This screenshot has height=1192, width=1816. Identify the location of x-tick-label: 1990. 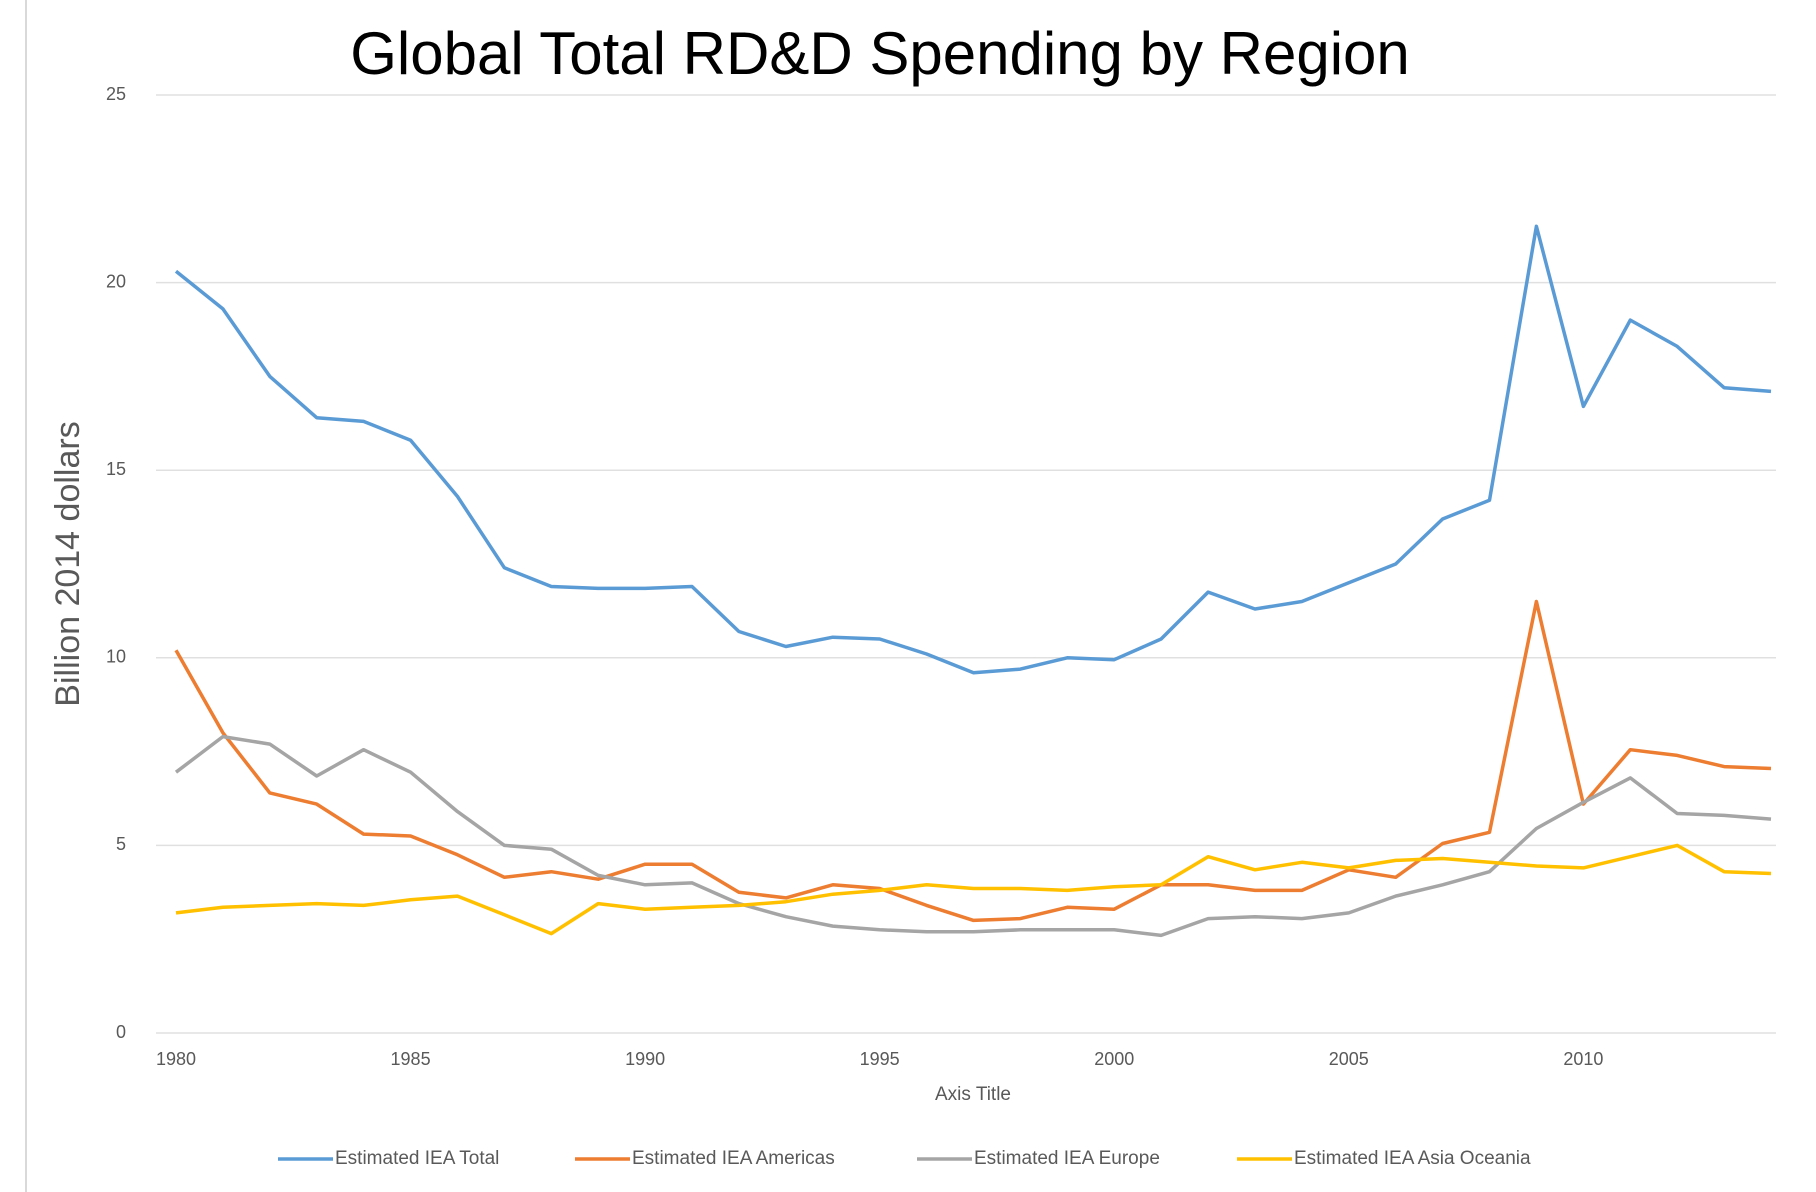
(645, 1059).